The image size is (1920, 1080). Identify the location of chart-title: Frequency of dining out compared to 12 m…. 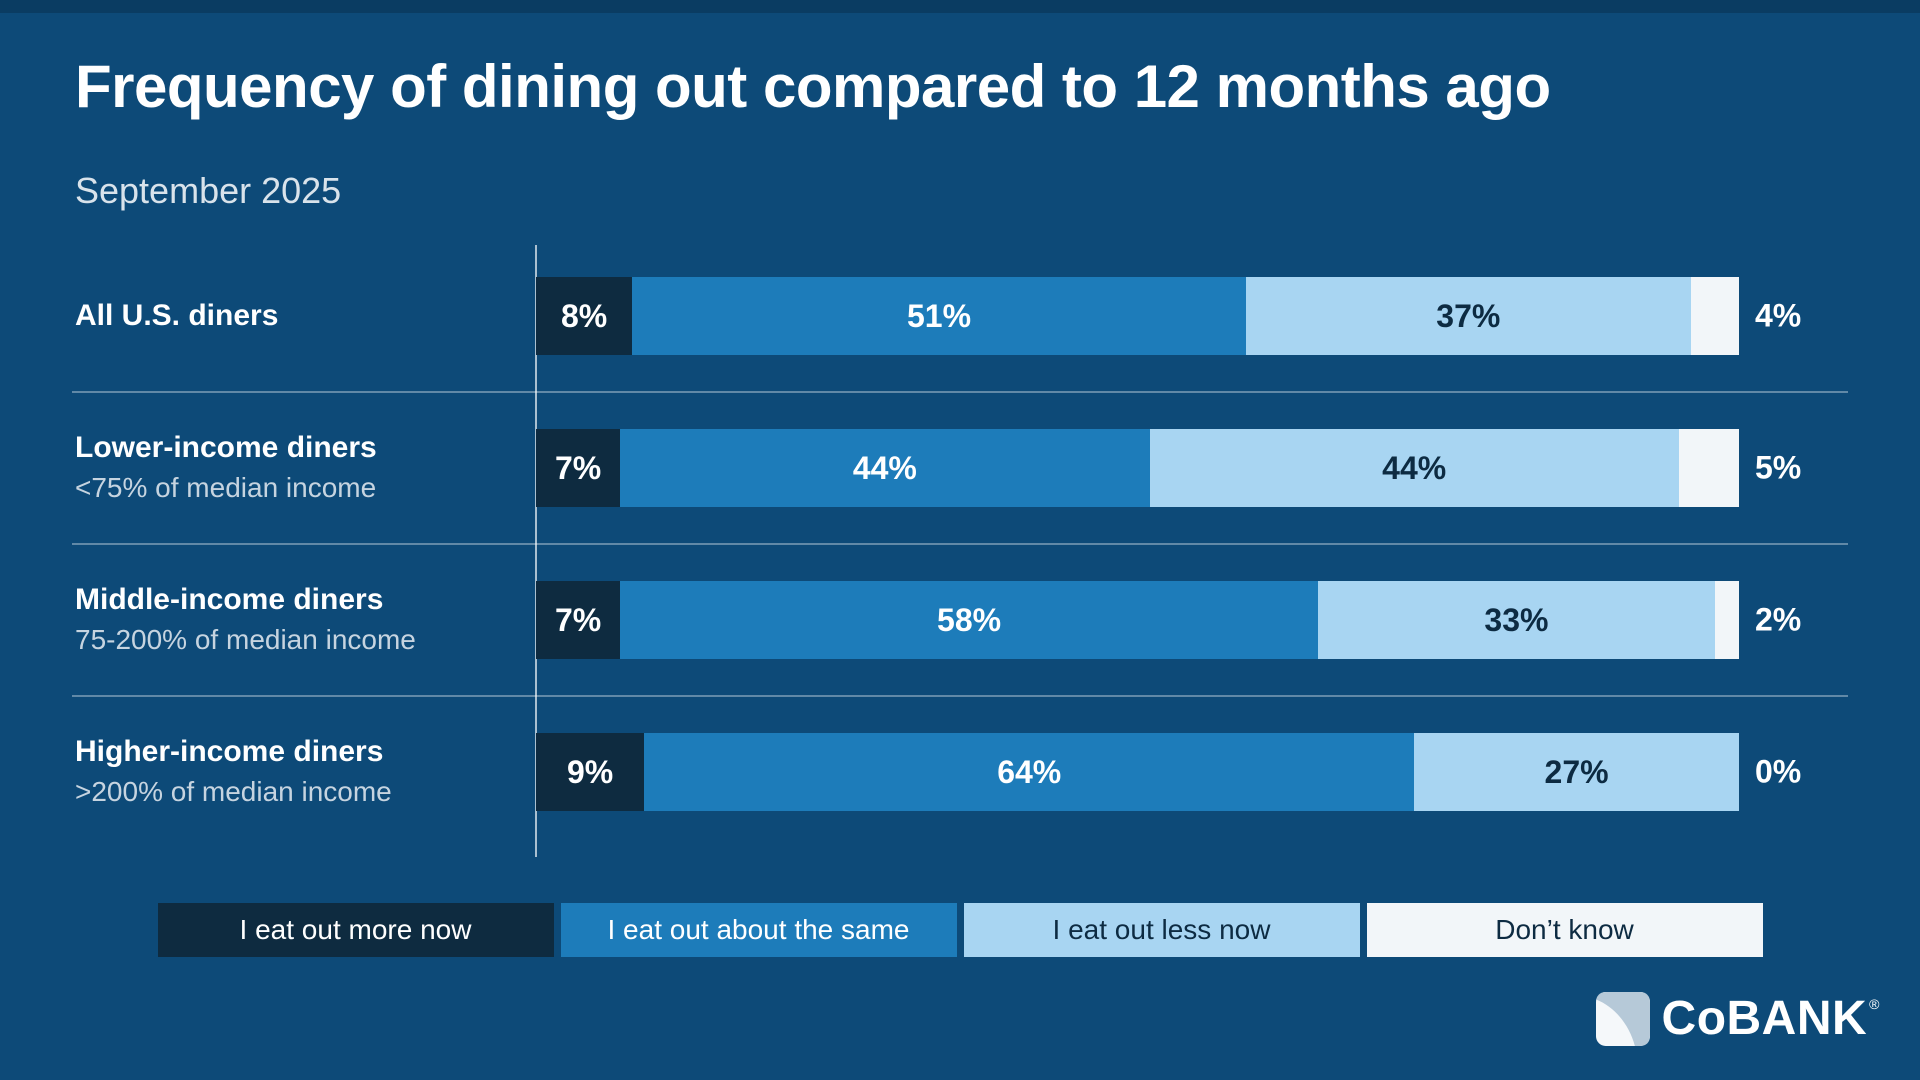
(813, 86).